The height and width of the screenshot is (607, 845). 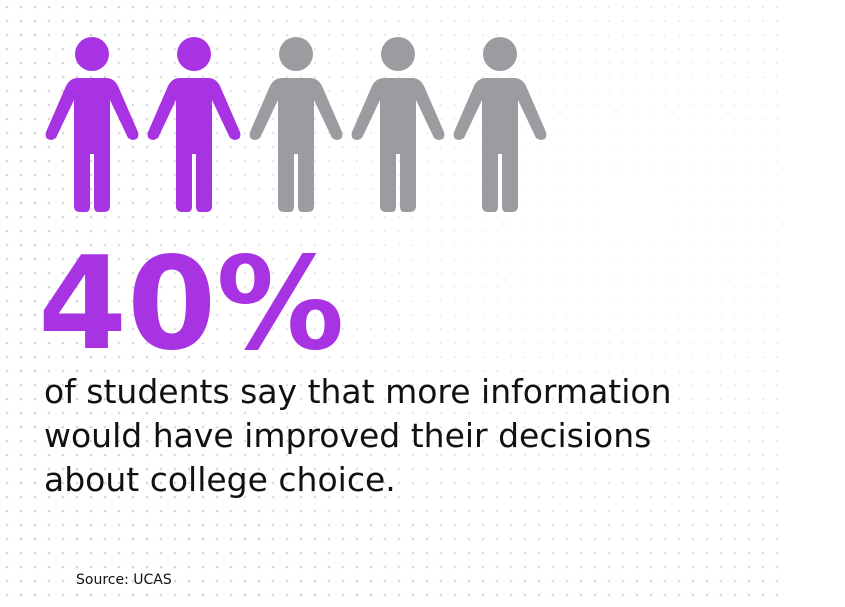 I want to click on description-line: would have improved their decisions, so click(x=347, y=435).